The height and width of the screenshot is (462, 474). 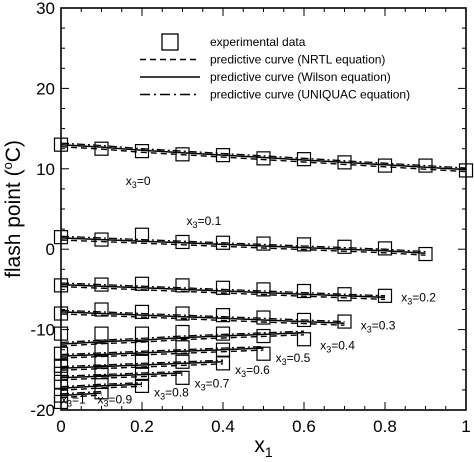 I want to click on series-label-value: =0.5, so click(x=299, y=358).